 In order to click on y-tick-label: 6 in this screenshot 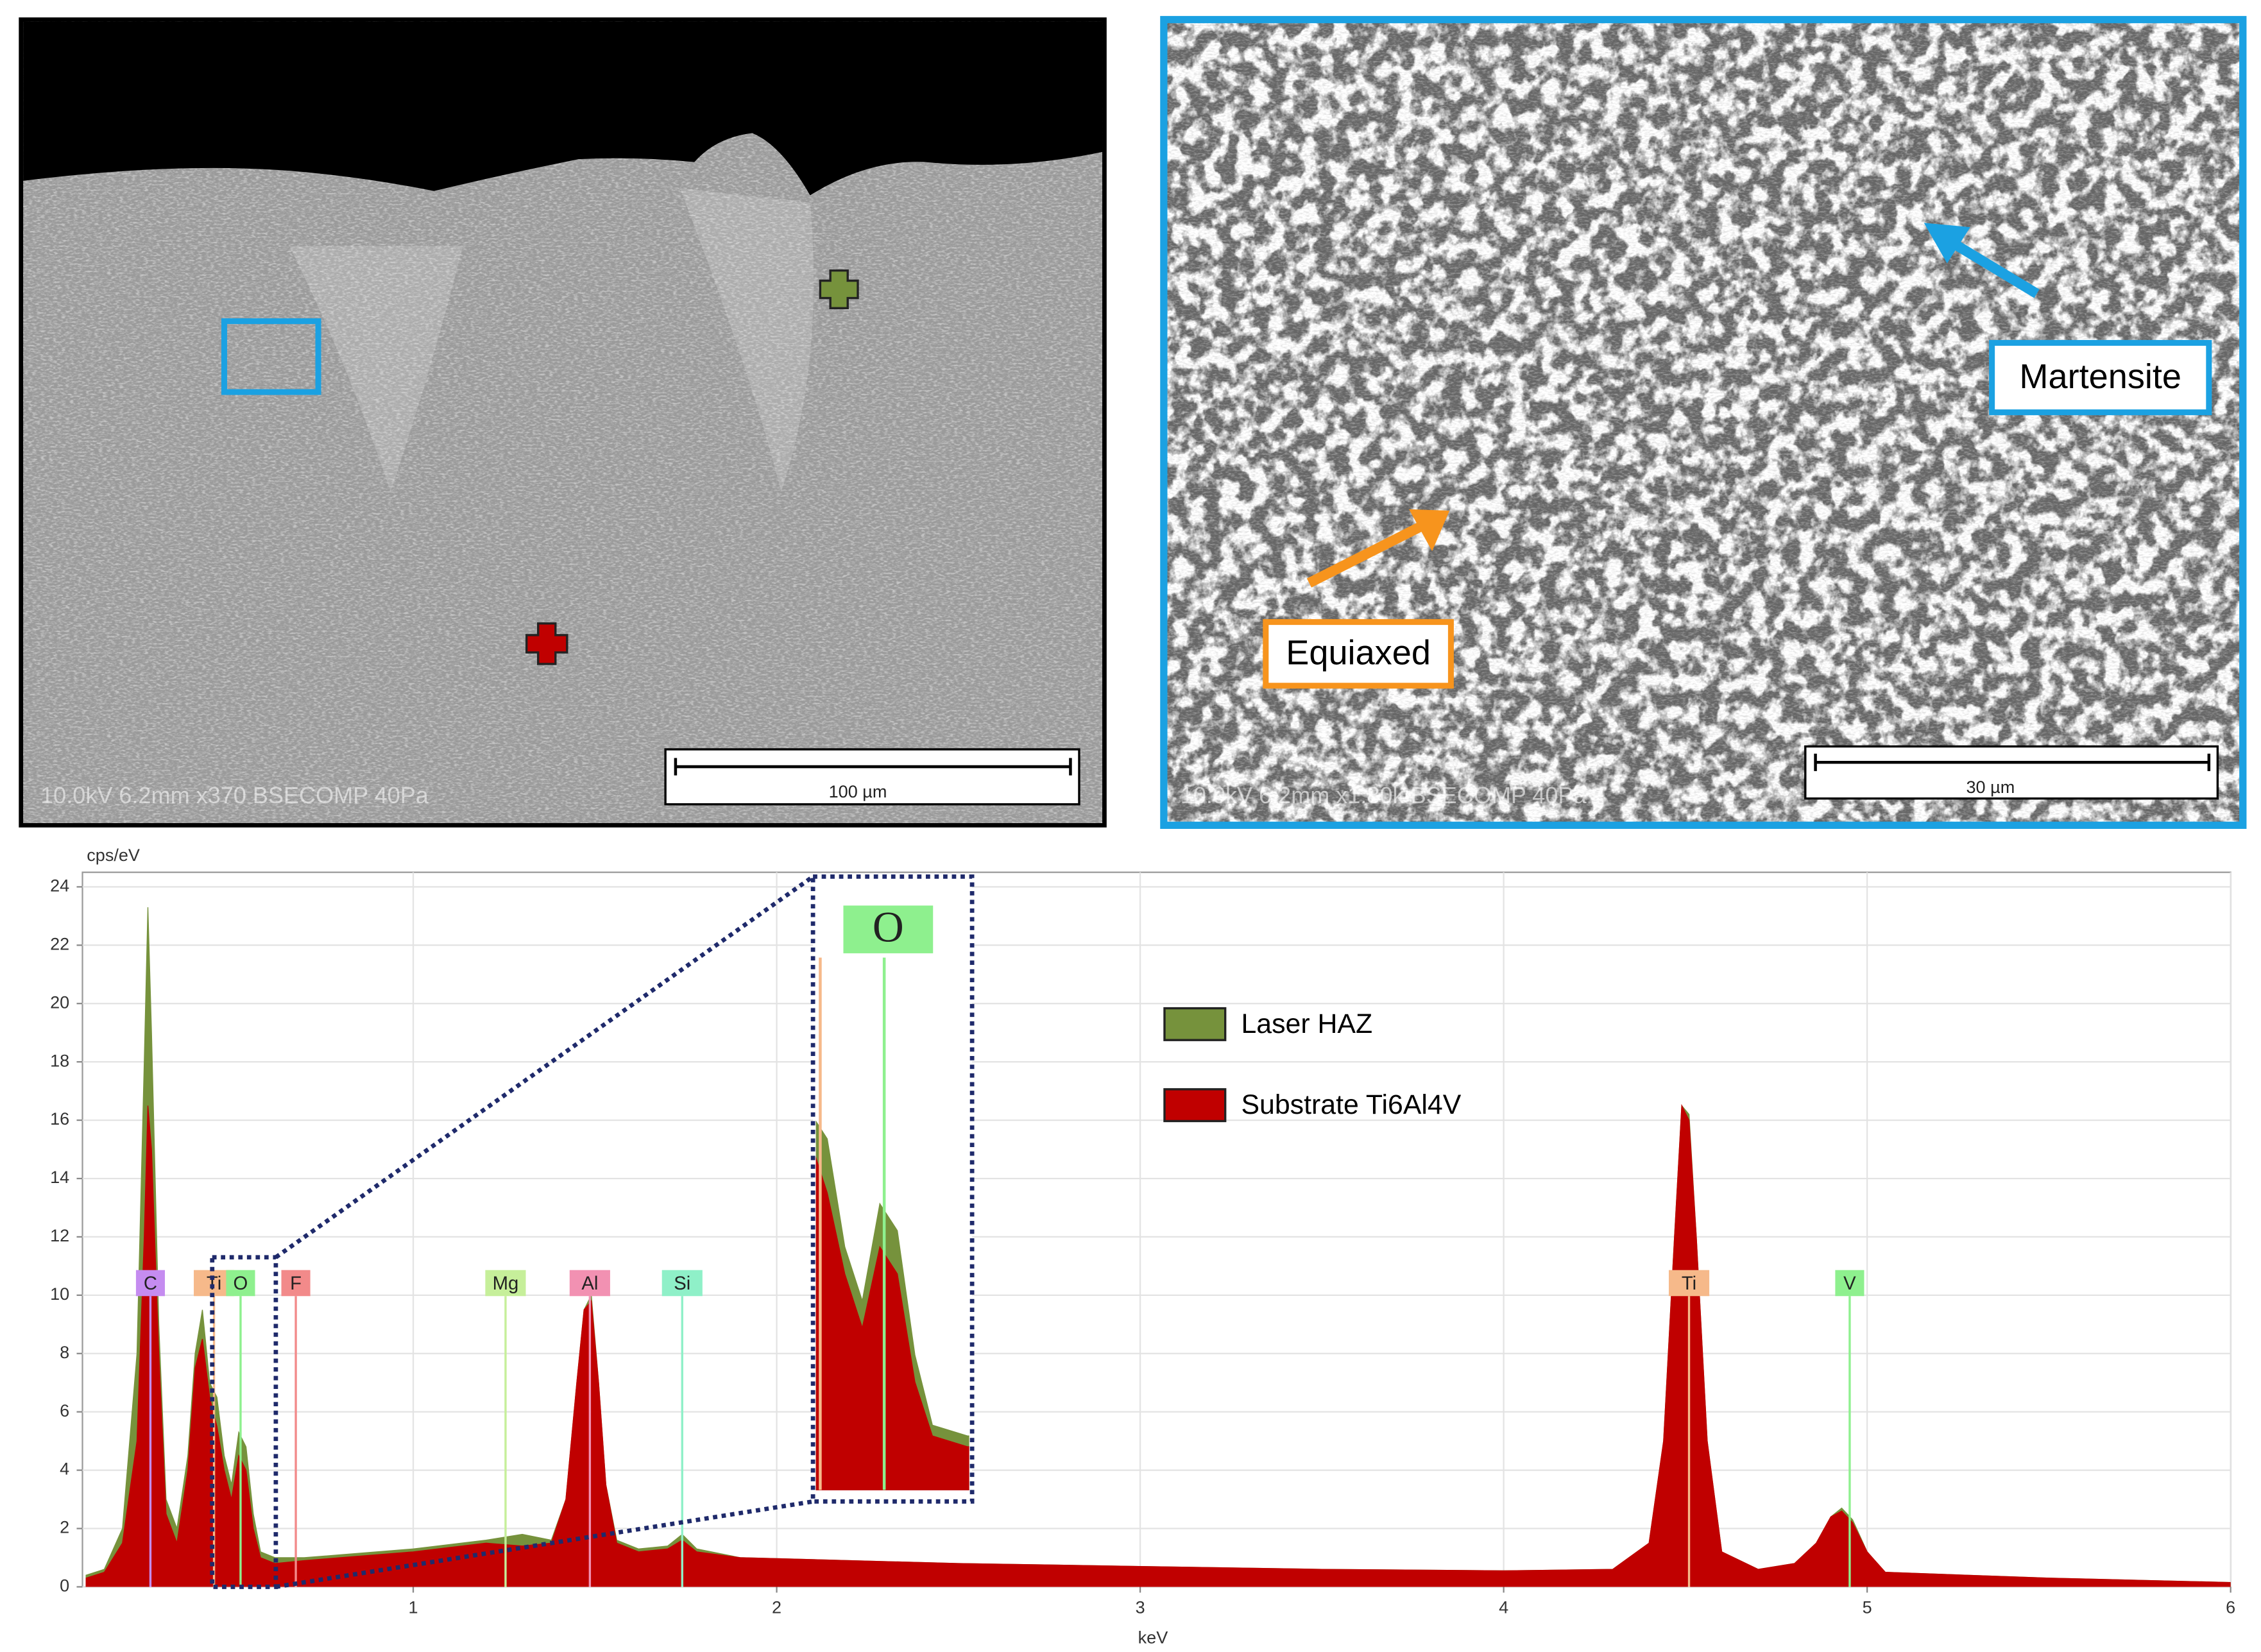, I will do `click(64, 1410)`.